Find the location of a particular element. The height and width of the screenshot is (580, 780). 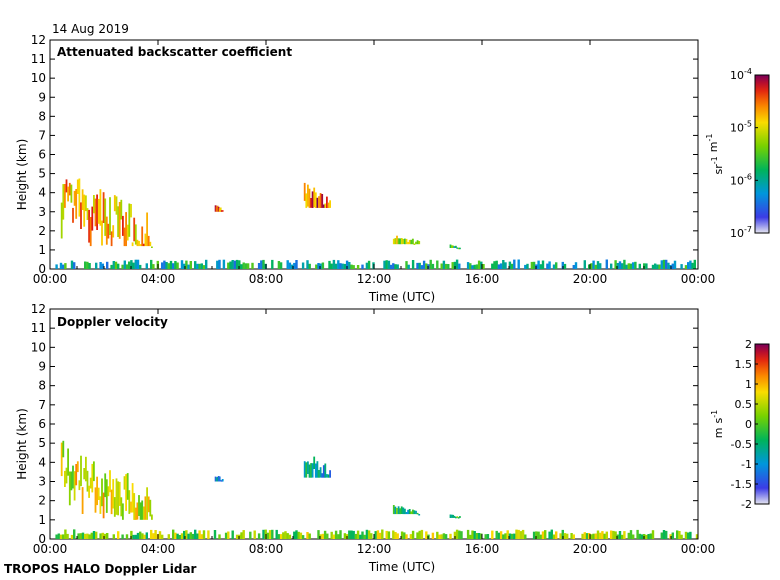

colorbar-tick-label: 10⁻⁵ is located at coordinates (741, 127).